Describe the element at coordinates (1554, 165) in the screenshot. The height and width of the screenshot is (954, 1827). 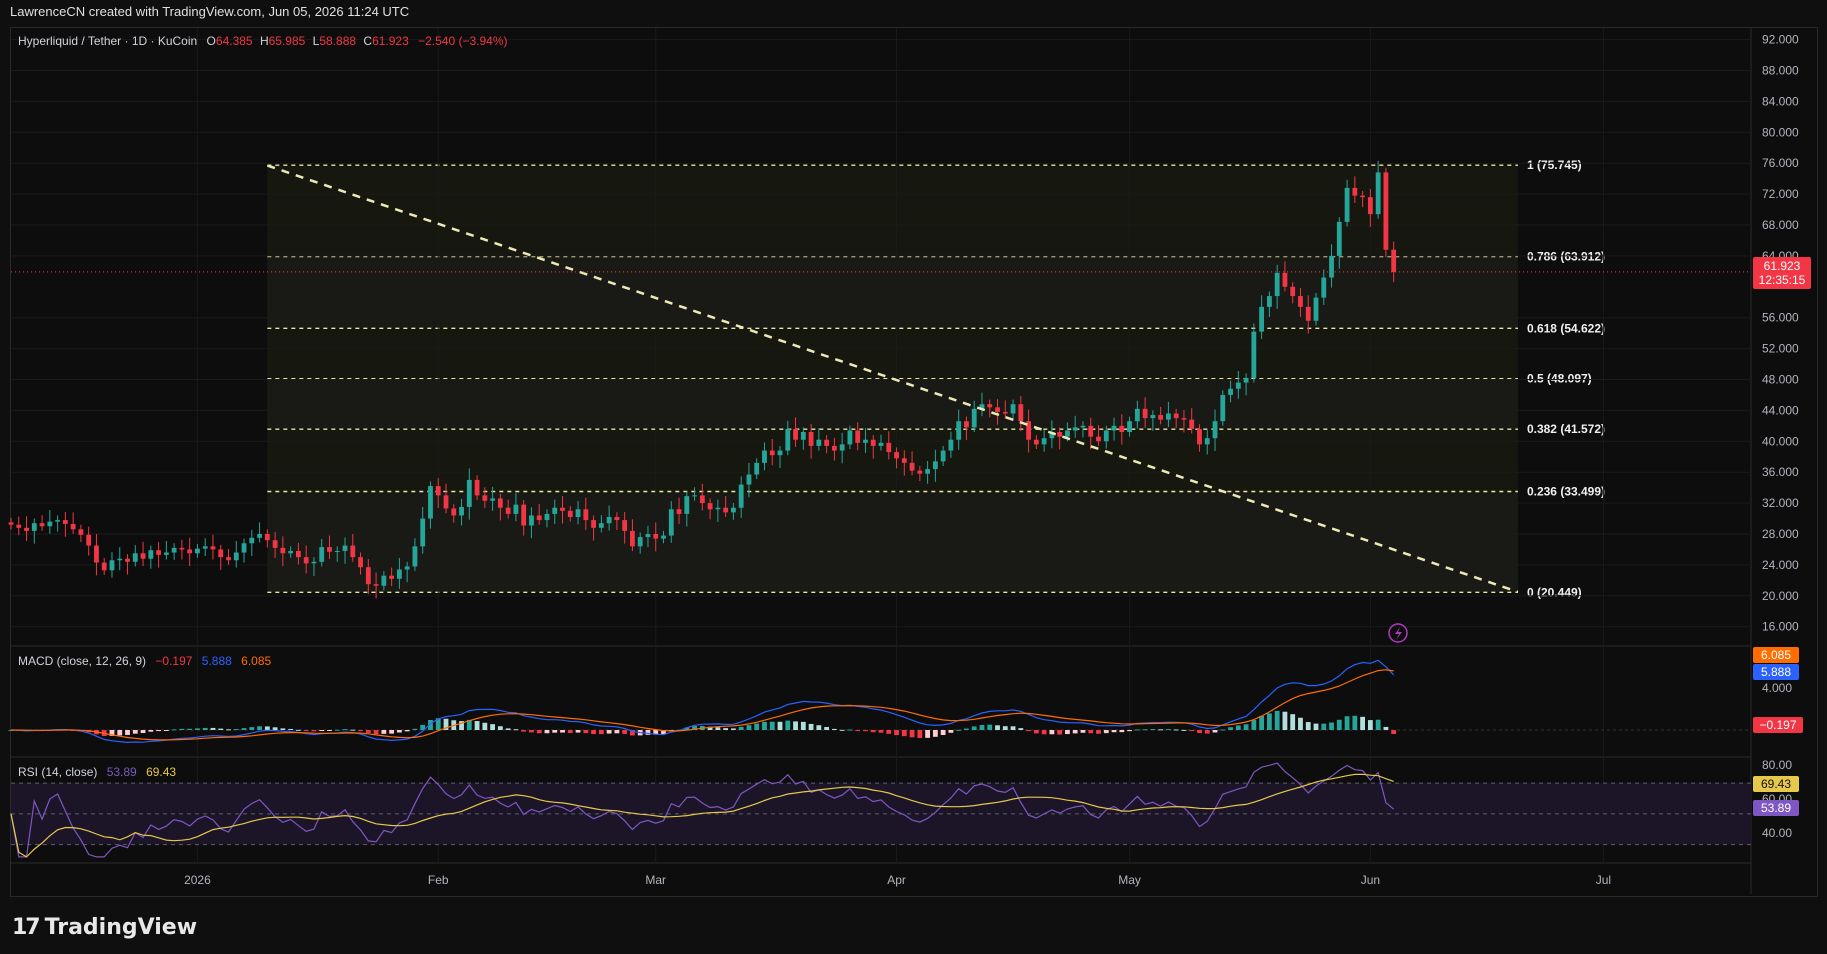
I see `fib-level-label: 1 (75.745)` at that location.